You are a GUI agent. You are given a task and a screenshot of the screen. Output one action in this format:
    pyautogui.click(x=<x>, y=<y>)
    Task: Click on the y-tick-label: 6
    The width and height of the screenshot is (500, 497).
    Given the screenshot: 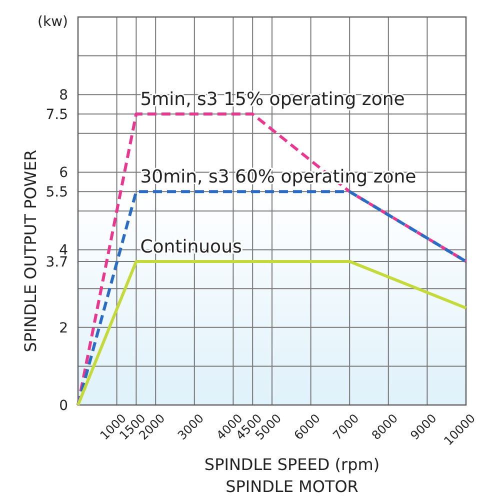 What is the action you would take?
    pyautogui.click(x=63, y=173)
    